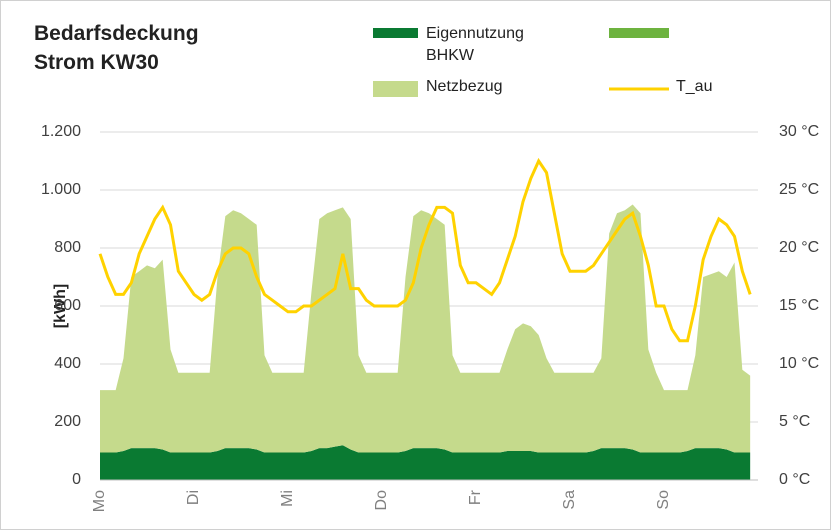  What do you see at coordinates (799, 363) in the screenshot?
I see `y2-tick-label: 10 °C` at bounding box center [799, 363].